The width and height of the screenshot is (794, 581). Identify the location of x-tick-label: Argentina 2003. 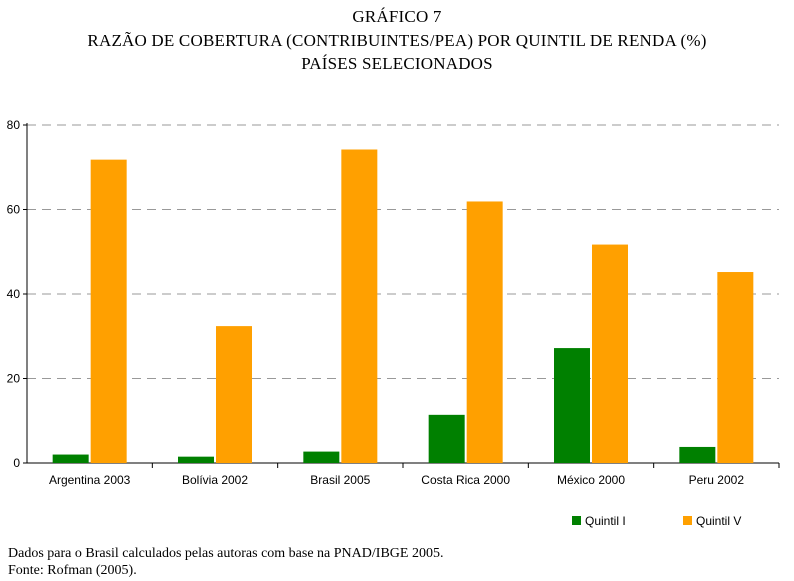
(90, 480).